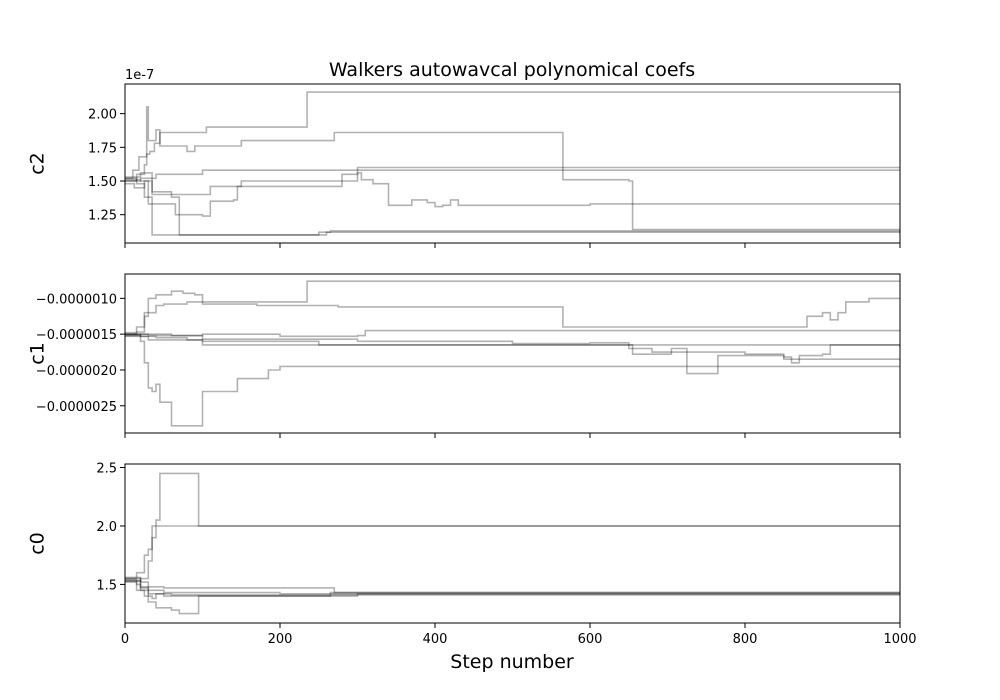  Describe the element at coordinates (512, 662) in the screenshot. I see `x-axis-label: Step number` at that location.